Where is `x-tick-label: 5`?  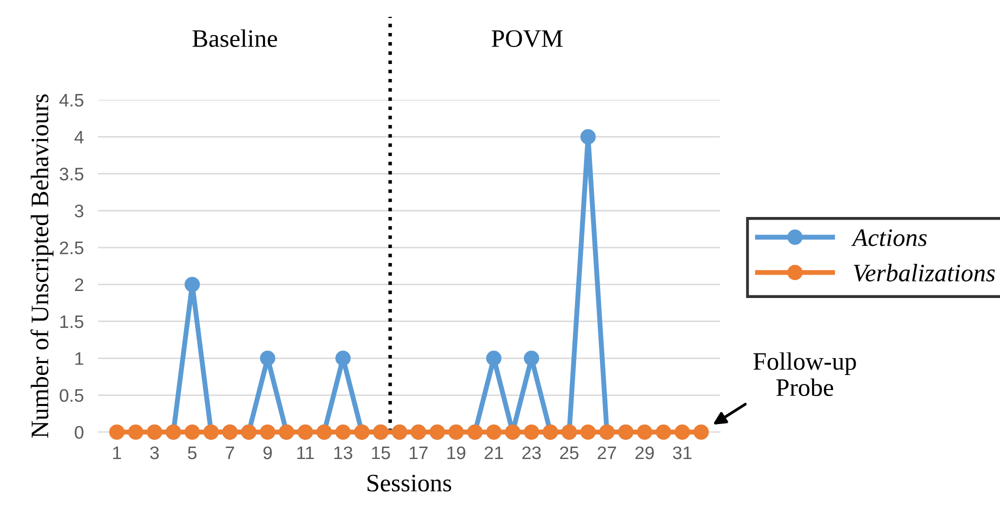
x-tick-label: 5 is located at coordinates (192, 453).